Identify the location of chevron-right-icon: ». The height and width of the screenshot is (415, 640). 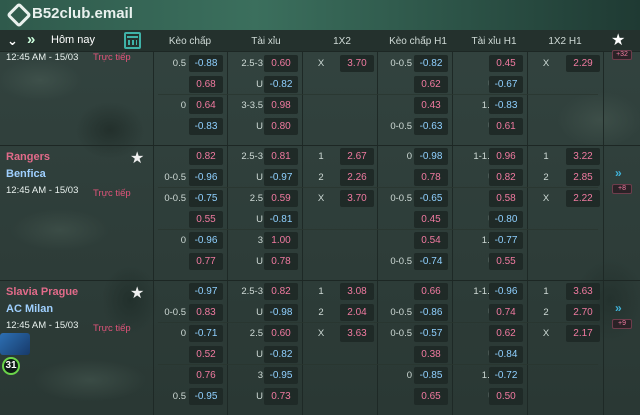
(31, 39).